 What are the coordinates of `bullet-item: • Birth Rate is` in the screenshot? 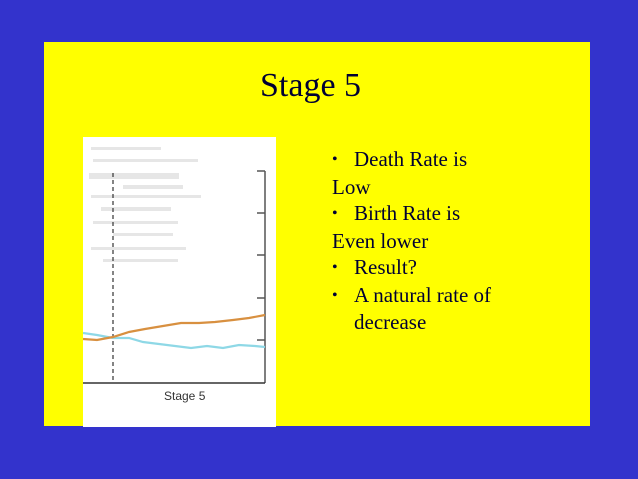 It's located at (457, 214).